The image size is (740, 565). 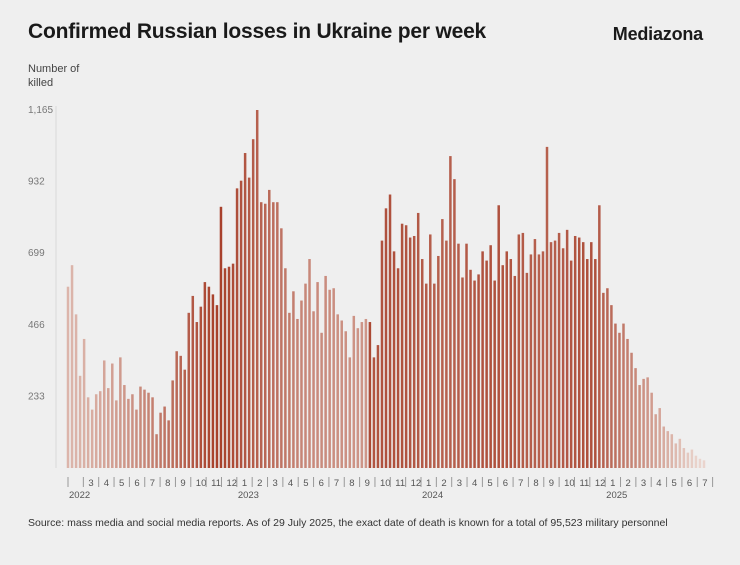 What do you see at coordinates (616, 495) in the screenshot?
I see `year-label: 2025` at bounding box center [616, 495].